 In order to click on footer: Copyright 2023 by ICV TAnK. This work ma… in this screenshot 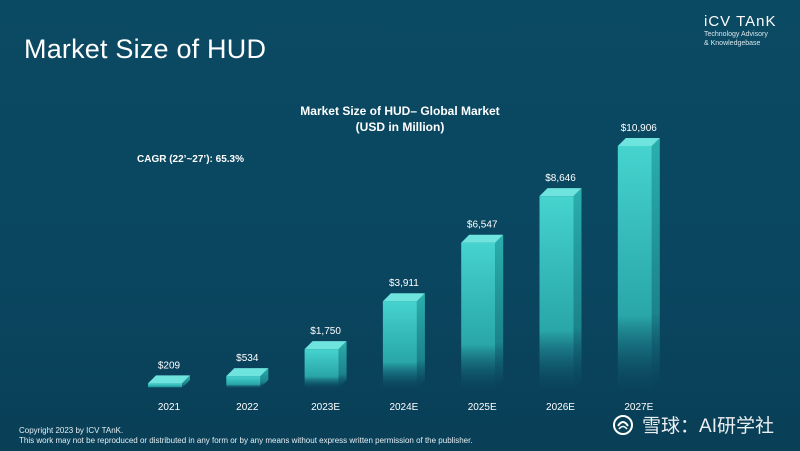, I will do `click(246, 436)`.